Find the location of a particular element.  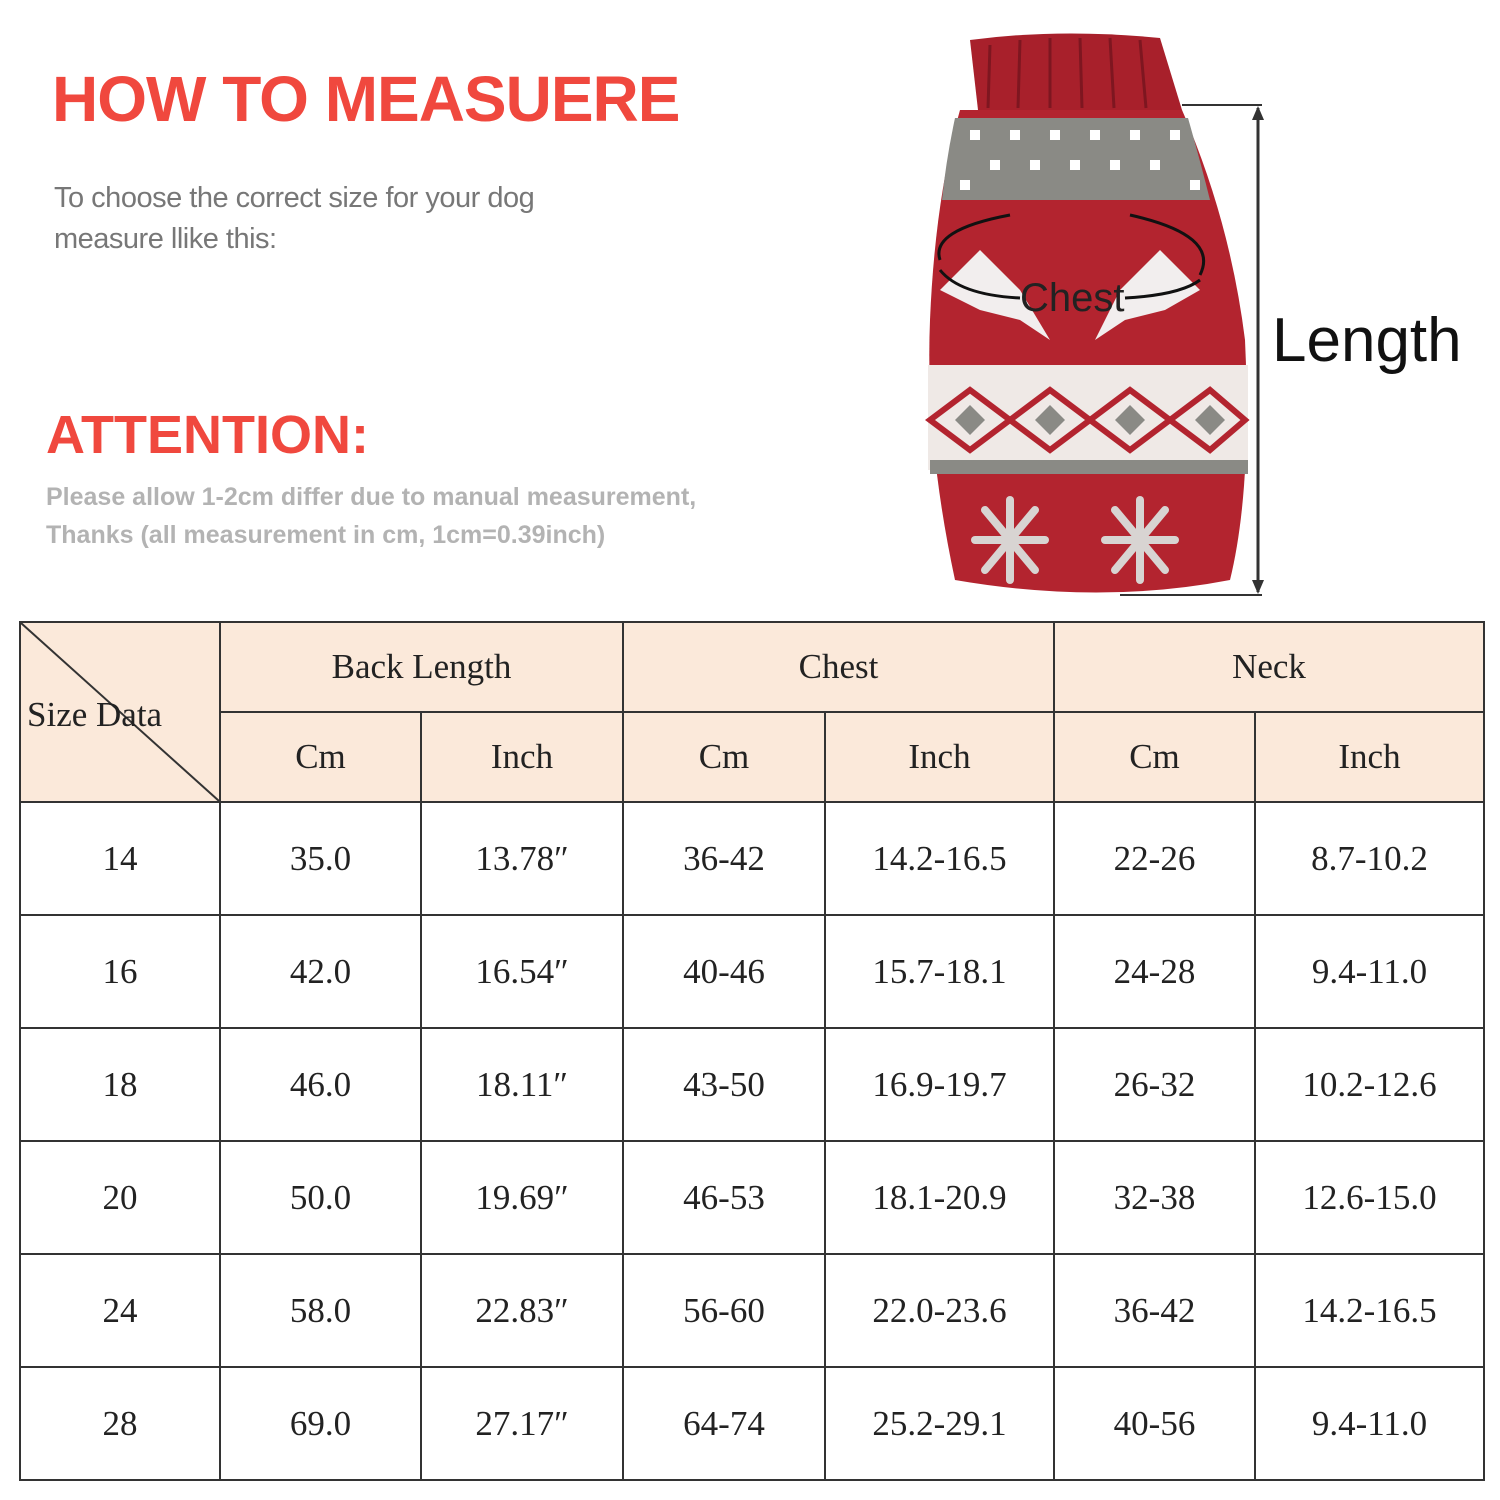

table-row: 28 69.0 27.17″ 64-74 25.2-29.1 40-56 9.4-11.0 is located at coordinates (752, 1423).